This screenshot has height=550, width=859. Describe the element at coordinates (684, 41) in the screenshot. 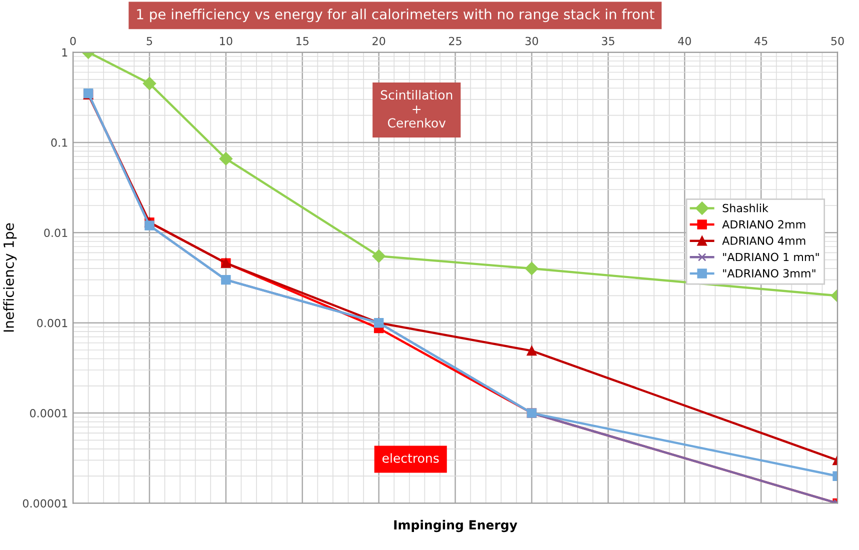

I see `x-tick-label: 40` at that location.